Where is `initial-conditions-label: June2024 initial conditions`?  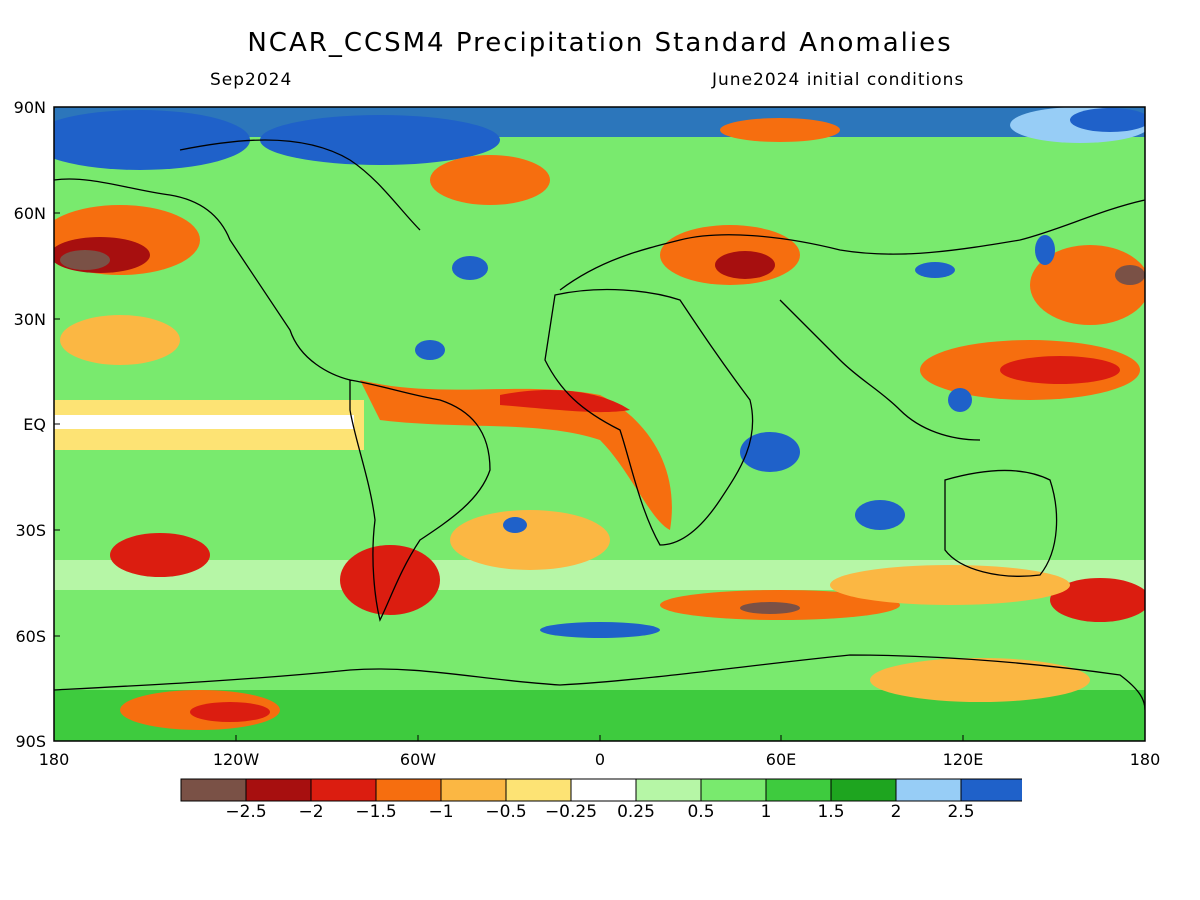
initial-conditions-label: June2024 initial conditions is located at coordinates (838, 80).